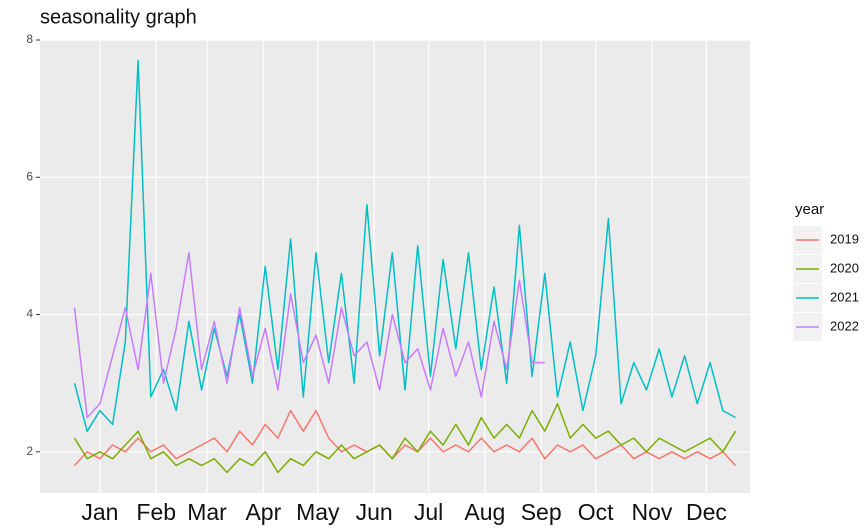 The image size is (865, 529). Describe the element at coordinates (844, 296) in the screenshot. I see `legend-label: 2021` at that location.